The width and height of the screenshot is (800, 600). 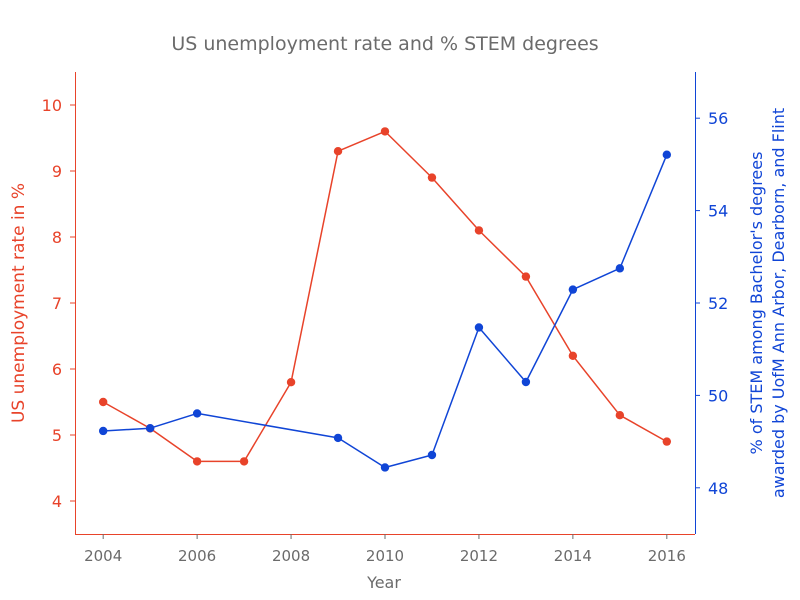 What do you see at coordinates (667, 556) in the screenshot?
I see `x-tick-label: 2016` at bounding box center [667, 556].